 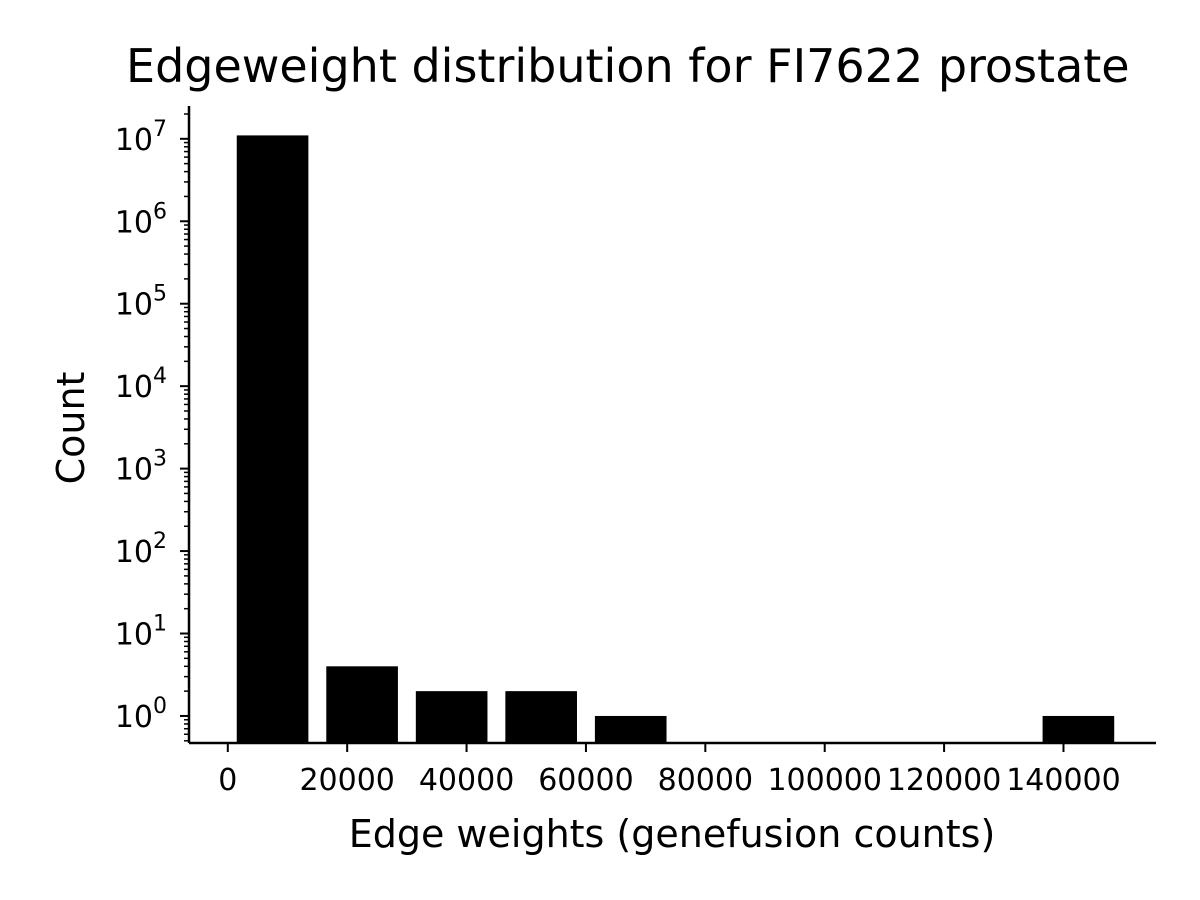 I want to click on y-axis-label: Count, so click(x=71, y=428).